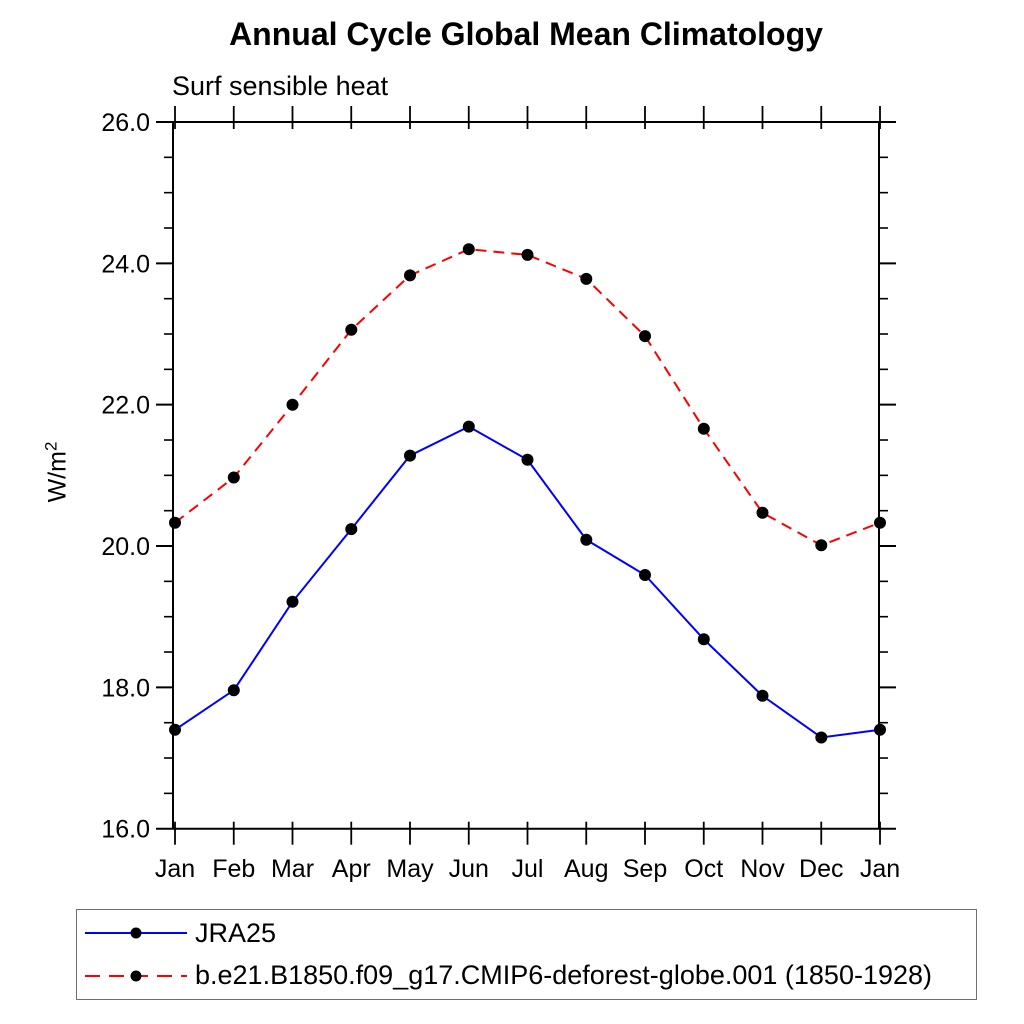  I want to click on y-tick-label: 16.0, so click(125, 830).